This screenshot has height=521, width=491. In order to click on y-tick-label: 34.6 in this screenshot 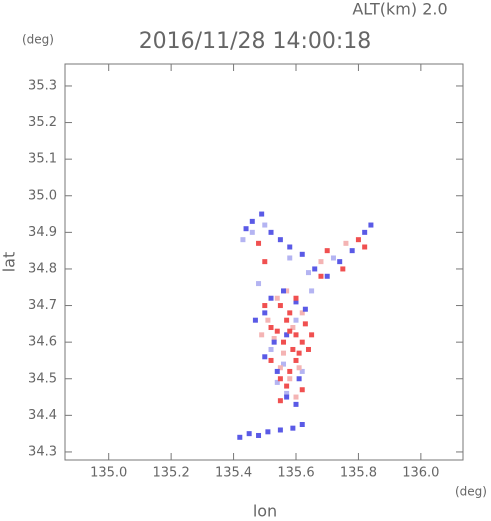, I will do `click(42, 342)`.